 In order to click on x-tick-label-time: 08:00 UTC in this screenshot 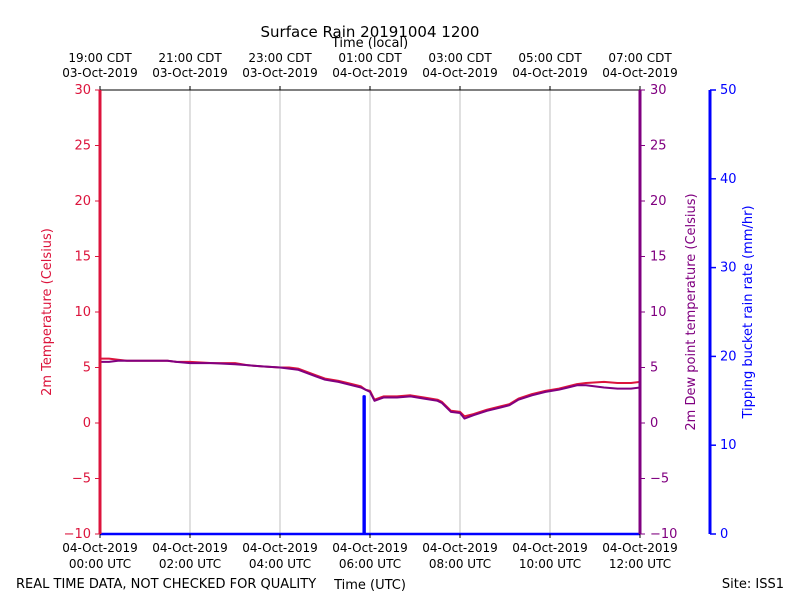, I will do `click(460, 564)`.